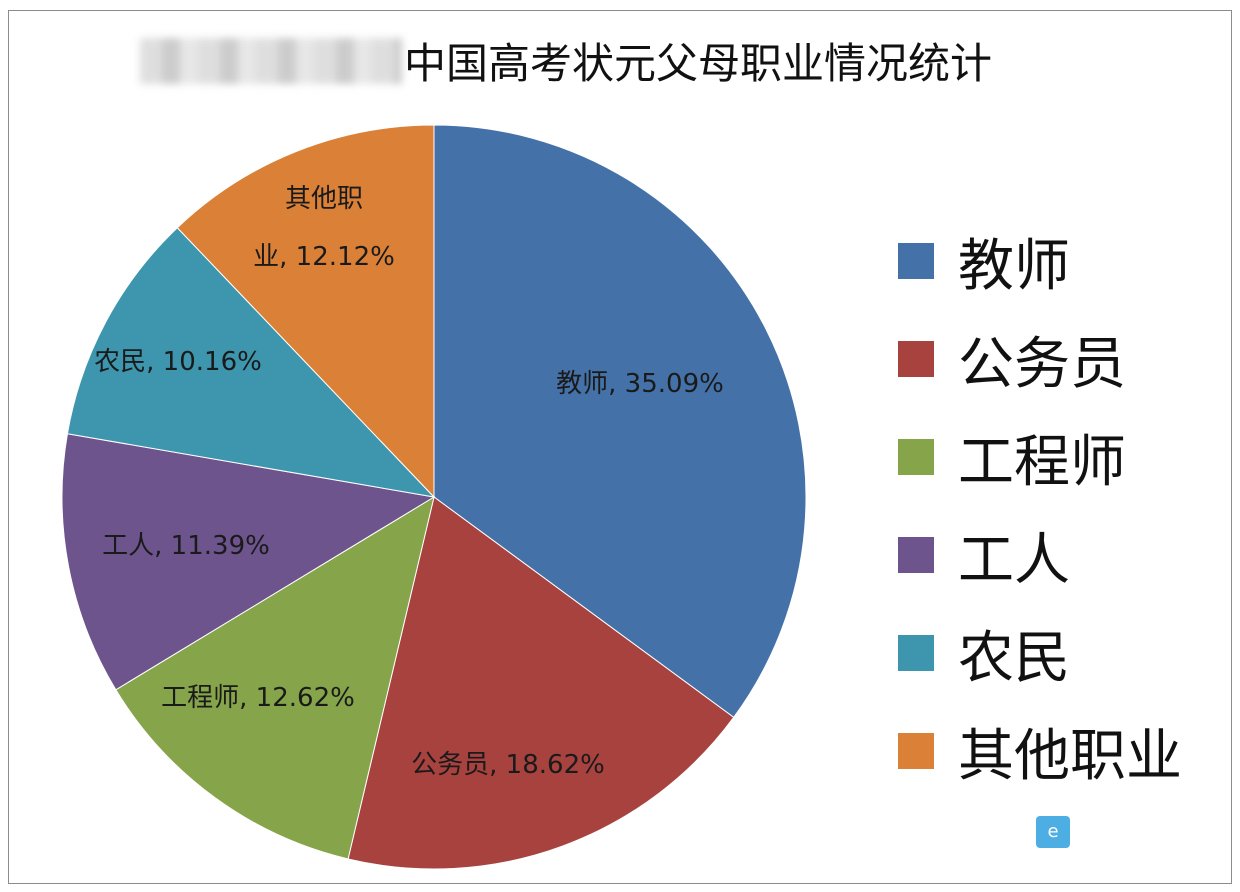 The width and height of the screenshot is (1240, 892). I want to click on legend-item: 工人, so click(1040, 555).